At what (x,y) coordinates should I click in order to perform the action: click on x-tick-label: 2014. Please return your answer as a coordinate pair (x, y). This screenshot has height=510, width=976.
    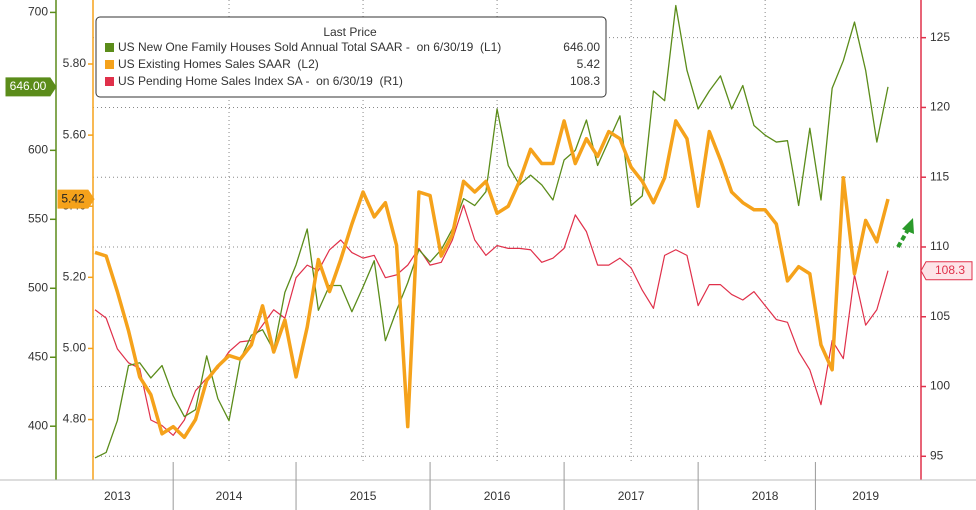
    Looking at the image, I should click on (229, 496).